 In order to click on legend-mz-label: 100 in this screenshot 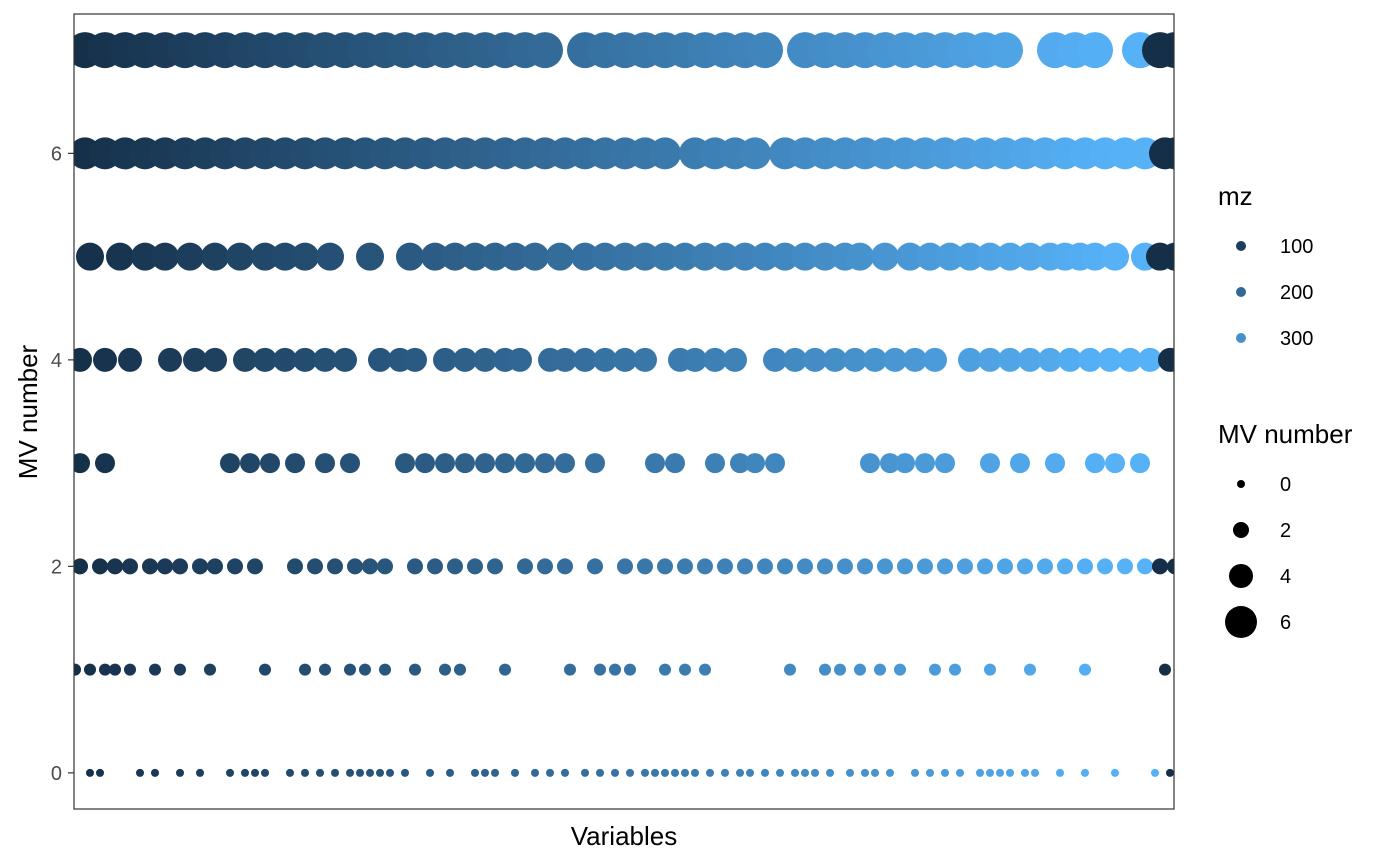, I will do `click(1296, 247)`.